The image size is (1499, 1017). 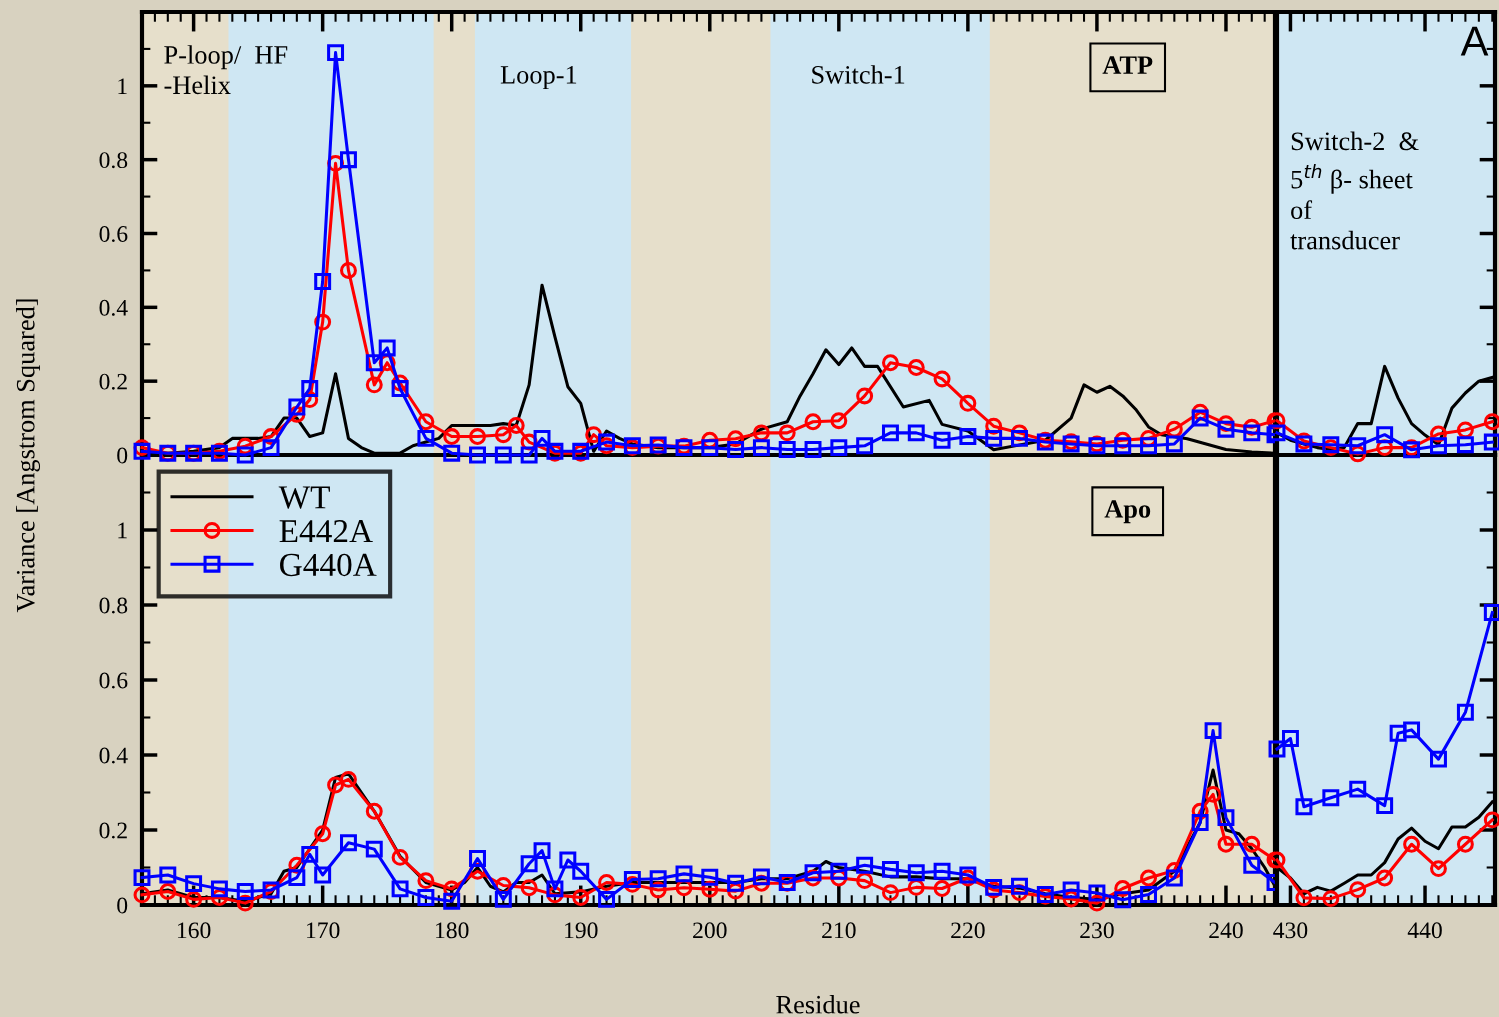 I want to click on text: Apo, so click(x=1127, y=512).